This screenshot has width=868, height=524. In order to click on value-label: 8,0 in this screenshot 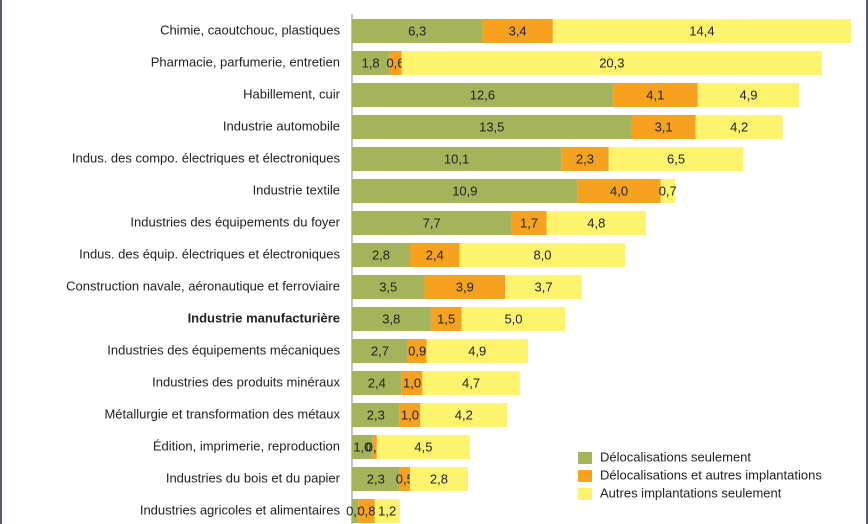, I will do `click(542, 254)`.